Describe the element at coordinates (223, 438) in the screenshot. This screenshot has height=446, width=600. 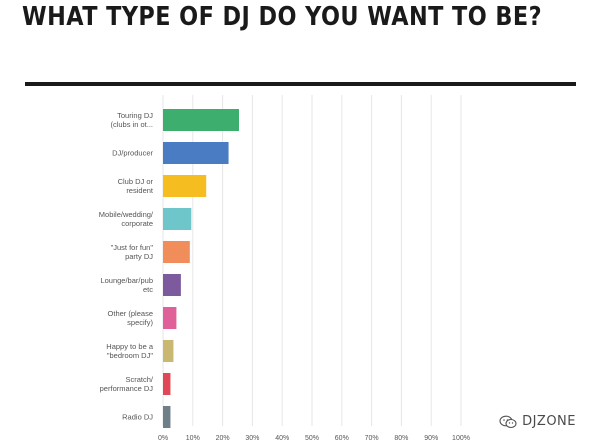
I see `x-tick-label: 20%` at that location.